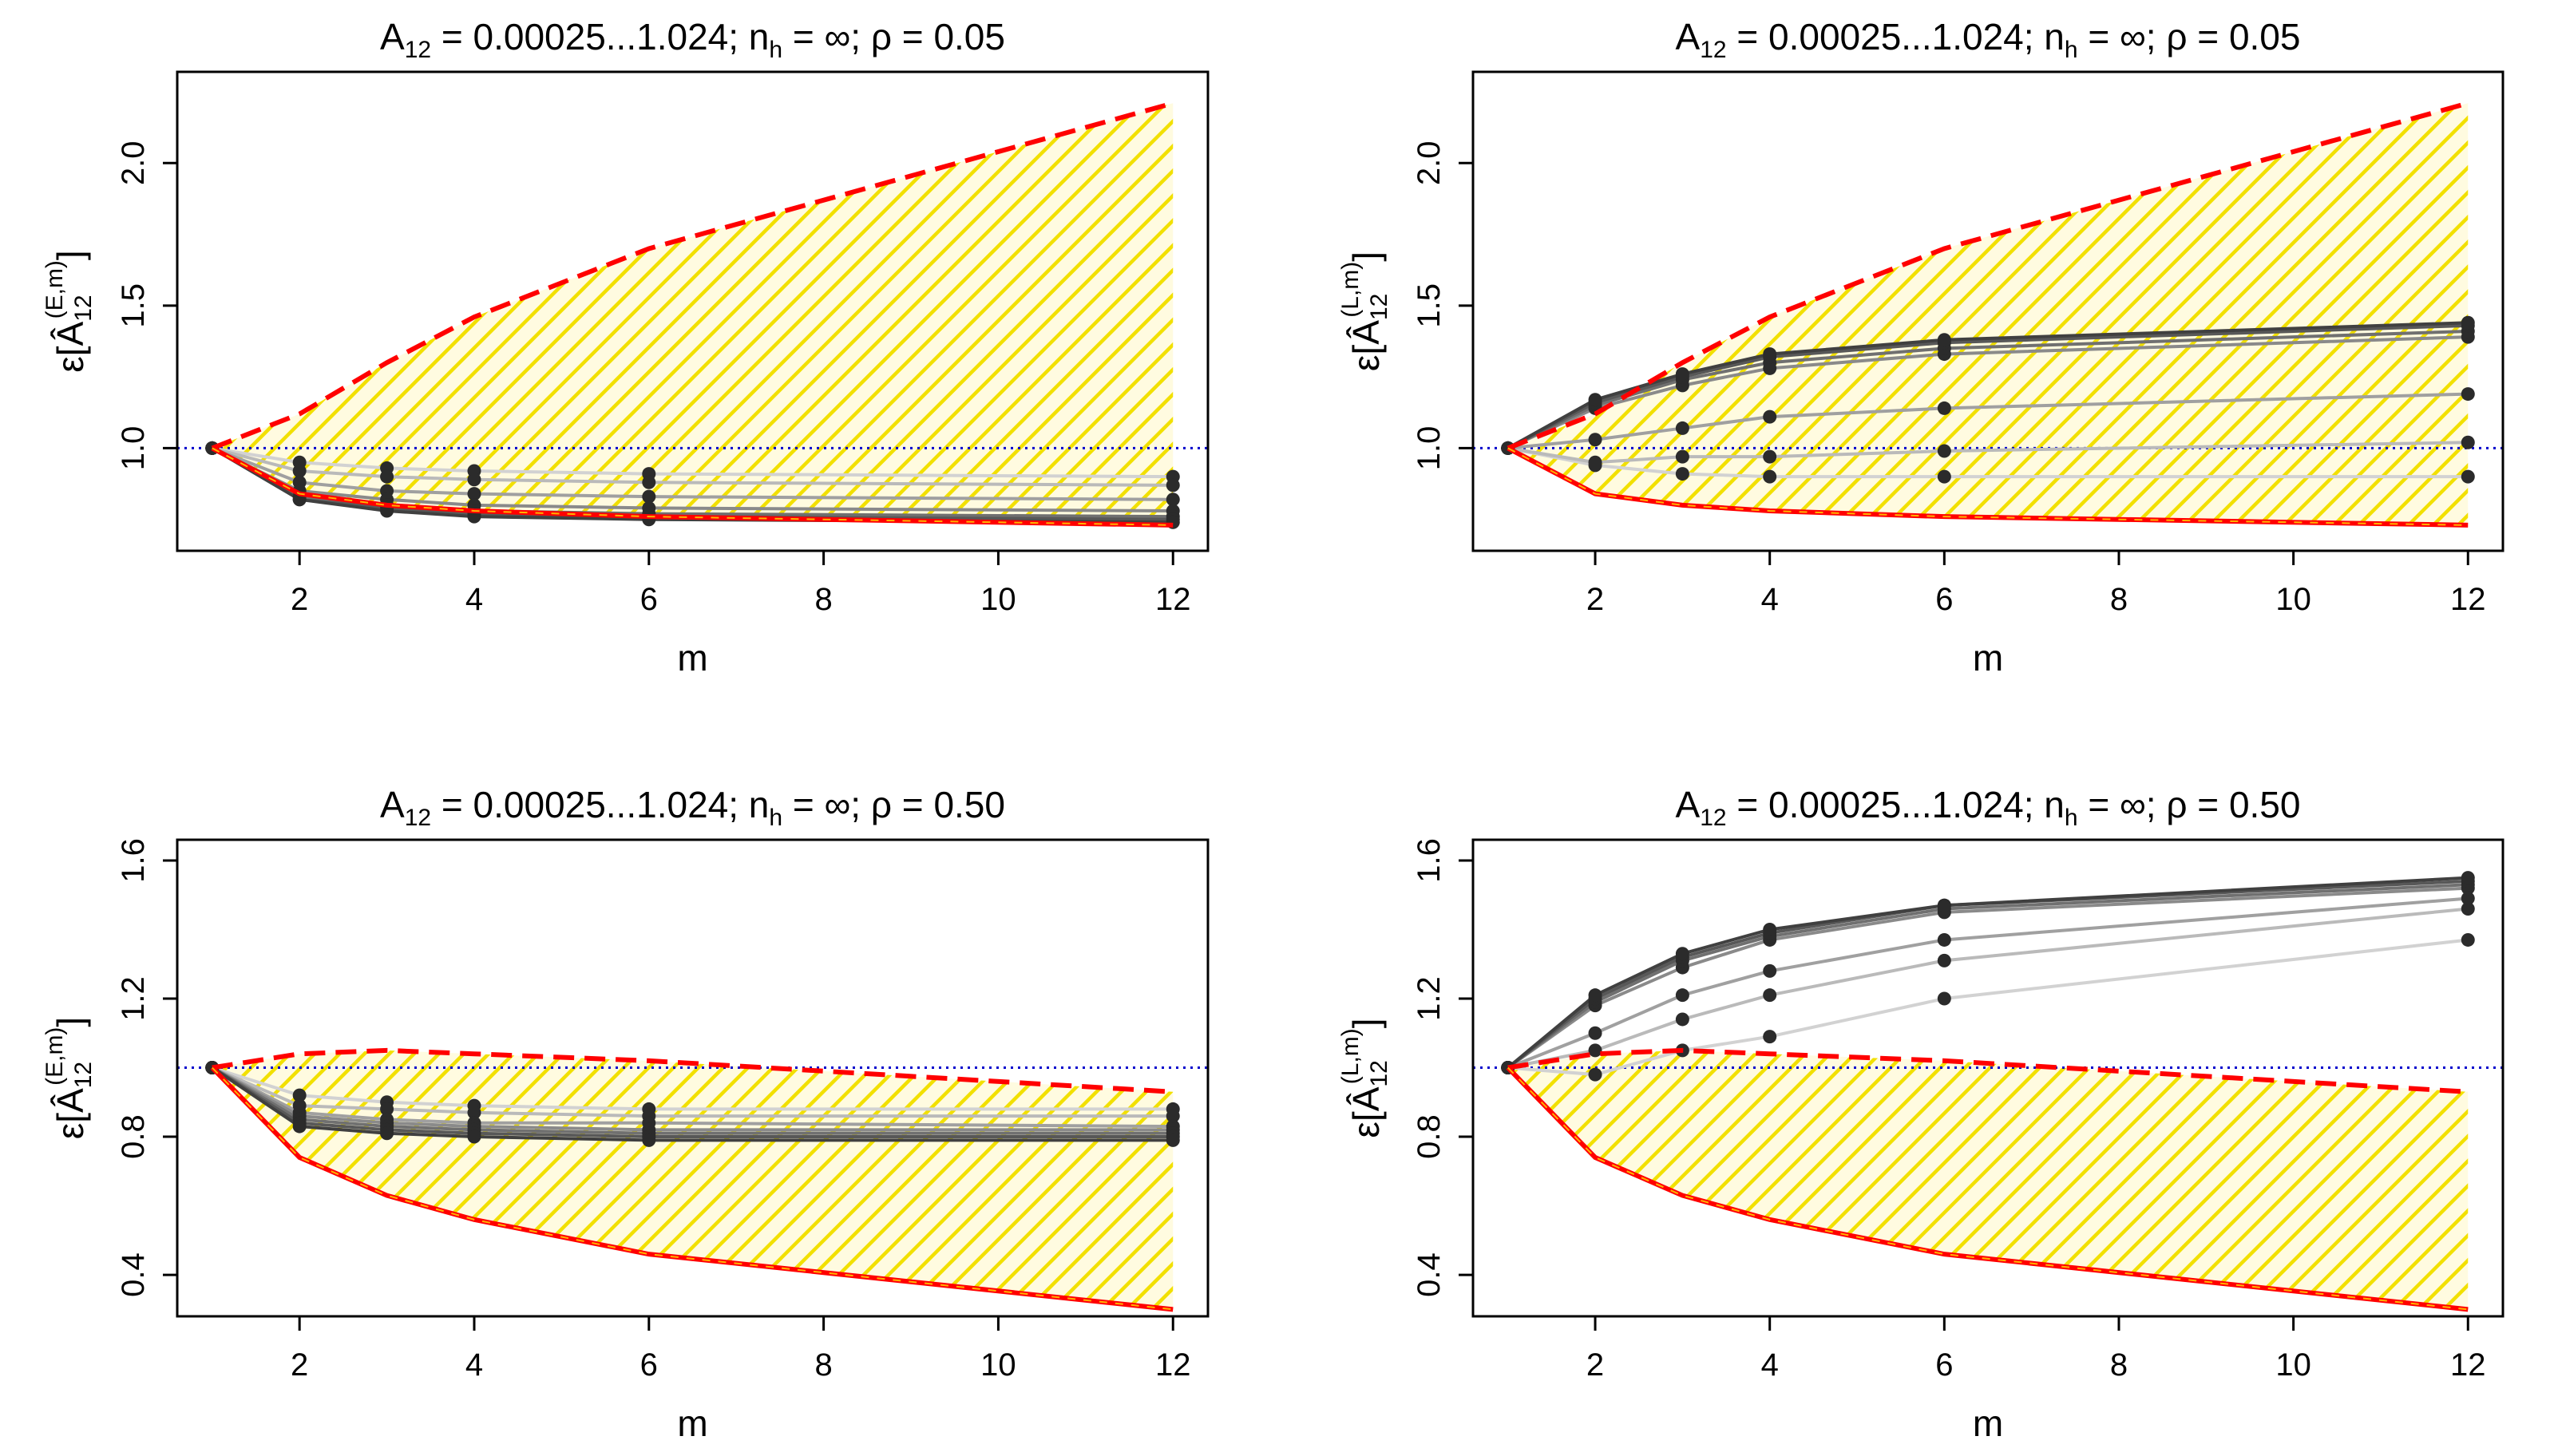 The width and height of the screenshot is (2554, 1456). I want to click on y-tick-label: 1.2, so click(133, 999).